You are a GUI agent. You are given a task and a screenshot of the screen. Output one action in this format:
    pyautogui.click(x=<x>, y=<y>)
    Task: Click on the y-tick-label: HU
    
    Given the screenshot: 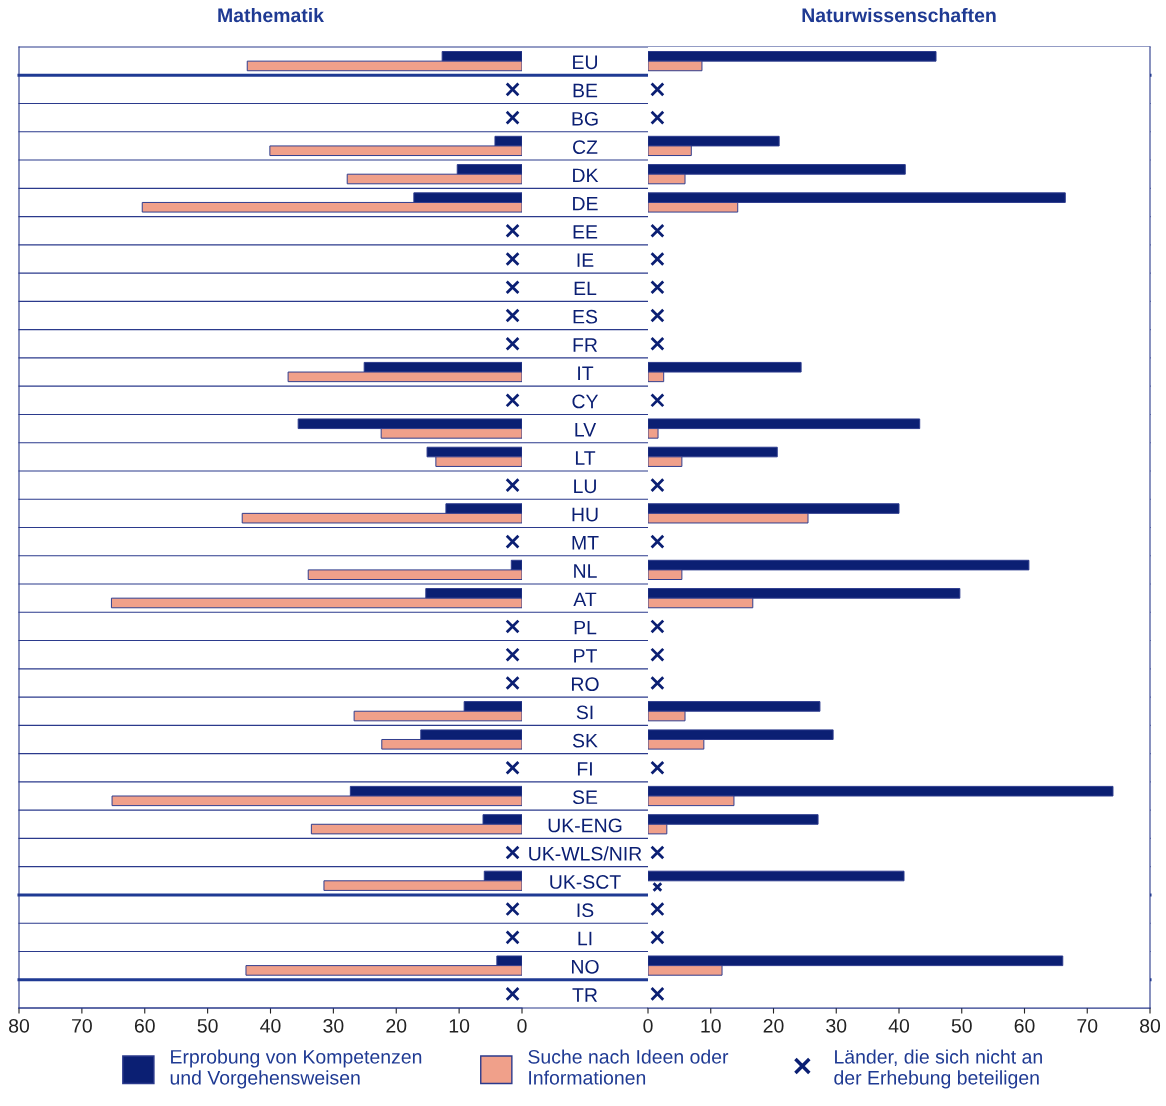 What is the action you would take?
    pyautogui.click(x=585, y=514)
    